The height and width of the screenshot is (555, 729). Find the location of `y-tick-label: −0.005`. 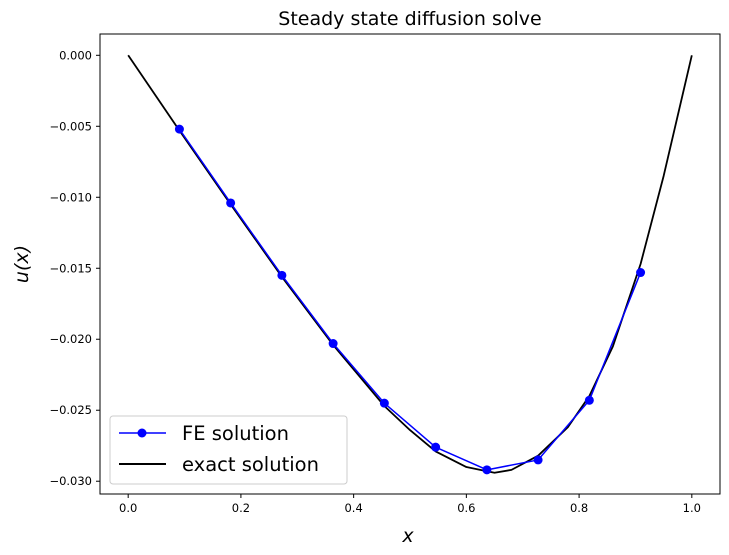

y-tick-label: −0.005 is located at coordinates (70, 126).